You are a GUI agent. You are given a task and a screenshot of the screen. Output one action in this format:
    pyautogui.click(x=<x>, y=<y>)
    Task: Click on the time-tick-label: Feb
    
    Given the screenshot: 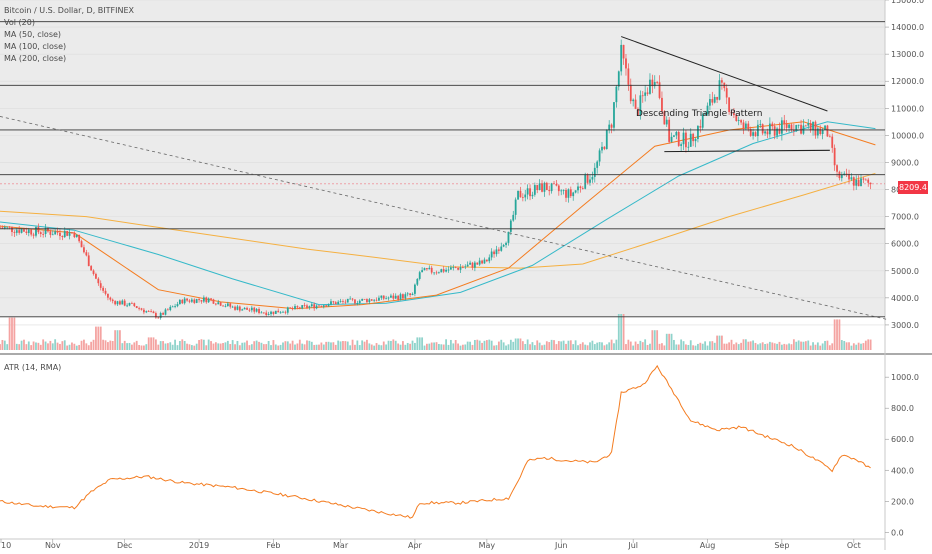 What is the action you would take?
    pyautogui.click(x=273, y=545)
    